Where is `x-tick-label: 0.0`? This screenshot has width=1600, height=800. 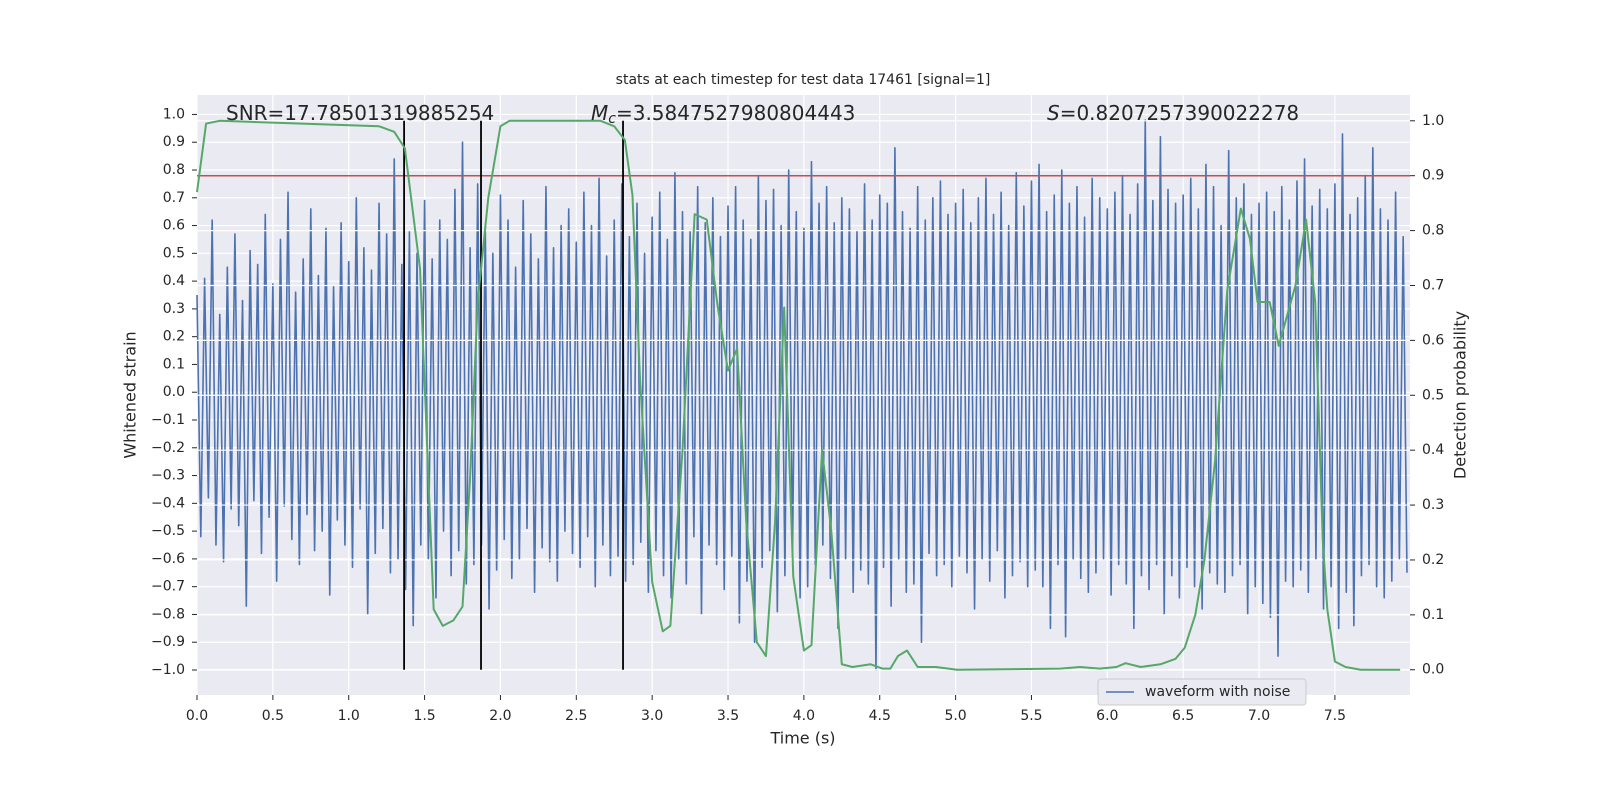
x-tick-label: 0.0 is located at coordinates (197, 716).